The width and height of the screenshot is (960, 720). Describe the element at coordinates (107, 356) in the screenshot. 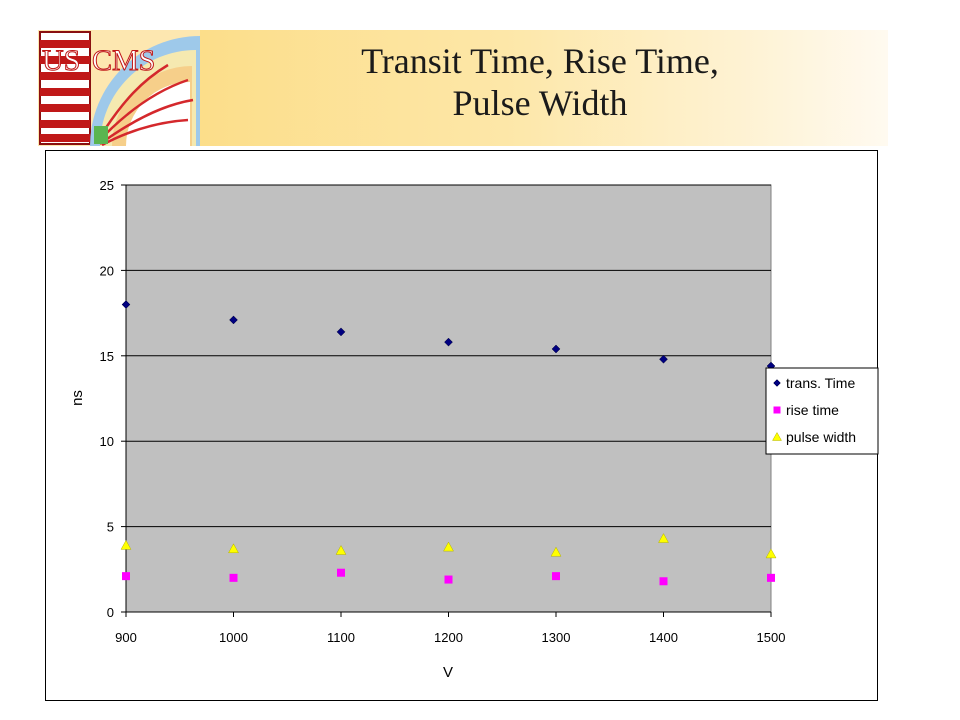

I see `y-tick-label: 15` at that location.